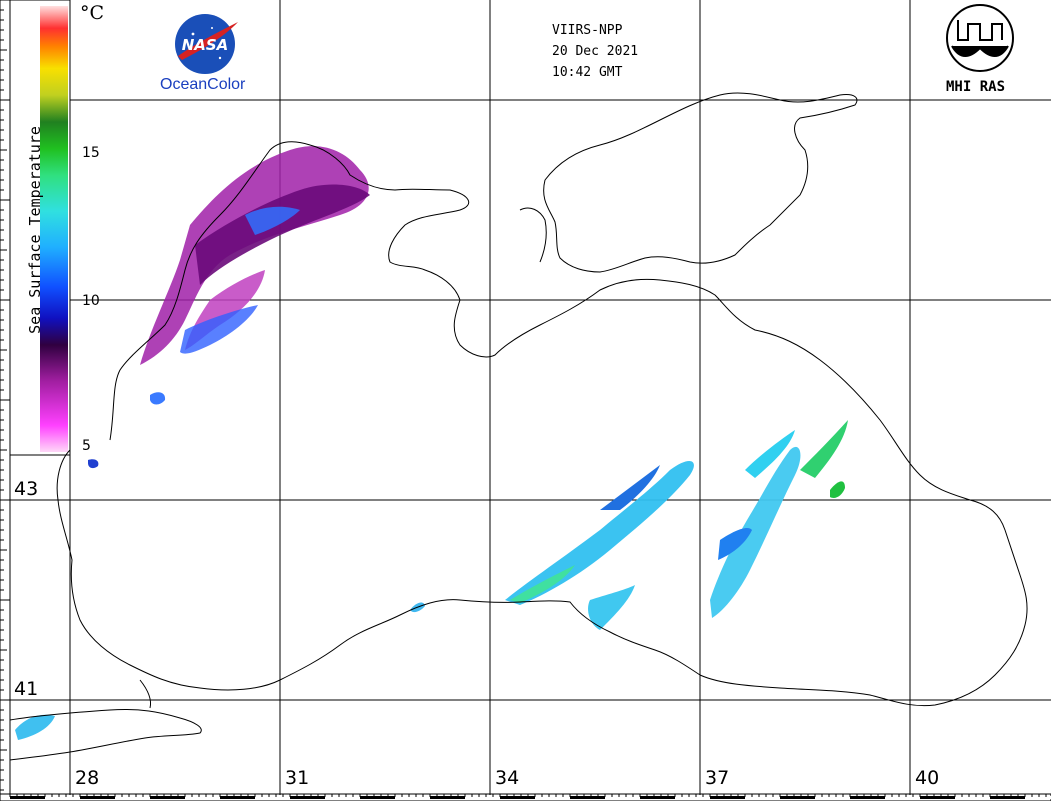 The width and height of the screenshot is (1051, 801). I want to click on colorbar-title: Sea Surface Temperature, so click(35, 230).